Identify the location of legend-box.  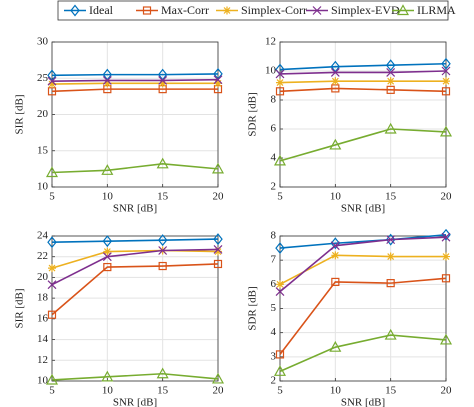
(253, 10).